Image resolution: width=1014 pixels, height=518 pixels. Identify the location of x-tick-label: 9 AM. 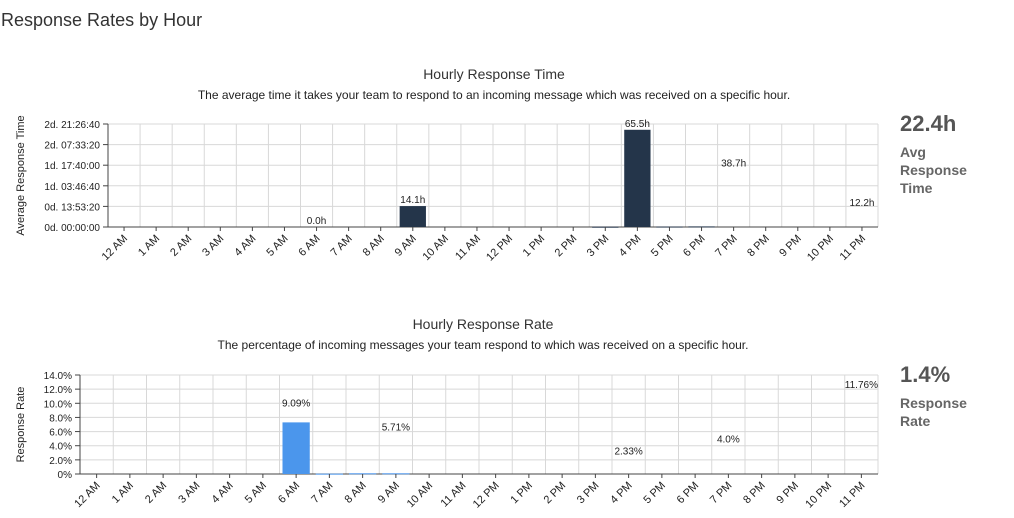
(389, 493).